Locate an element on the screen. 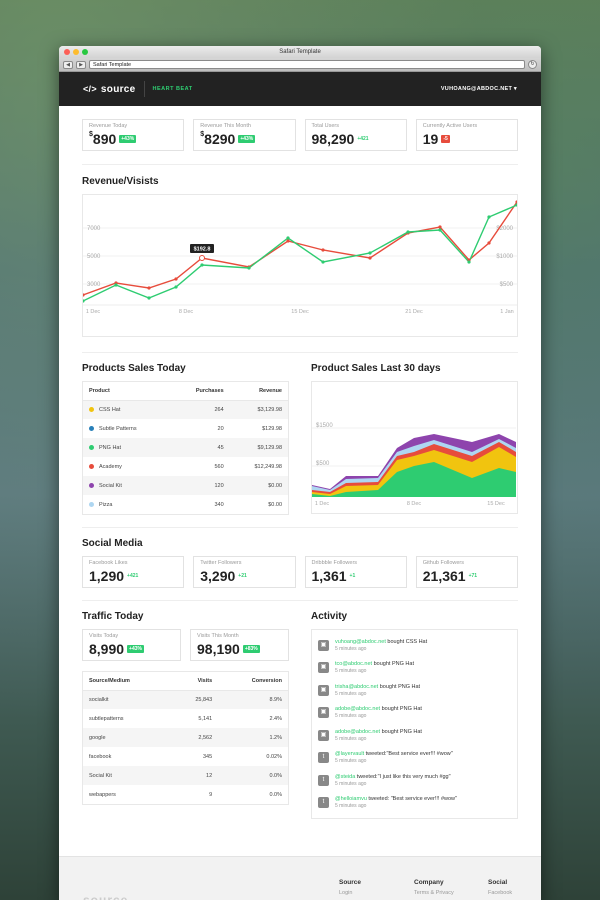 The image size is (600, 900). png-hat-area is located at coordinates (414, 479).